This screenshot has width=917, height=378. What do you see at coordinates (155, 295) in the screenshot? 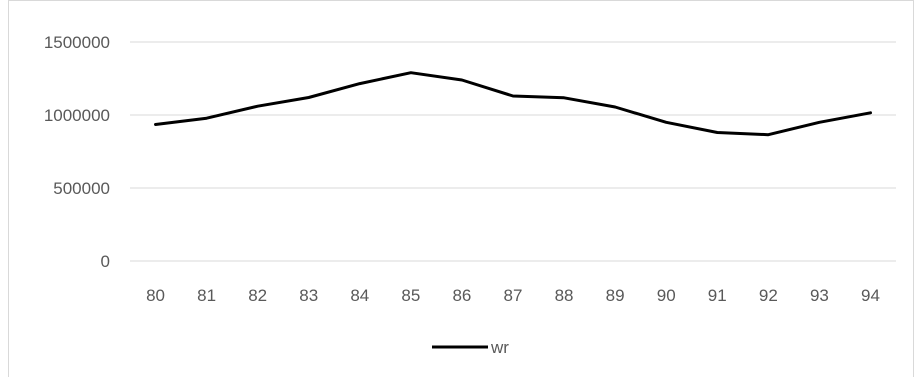
I see `x-tick-label: 80` at bounding box center [155, 295].